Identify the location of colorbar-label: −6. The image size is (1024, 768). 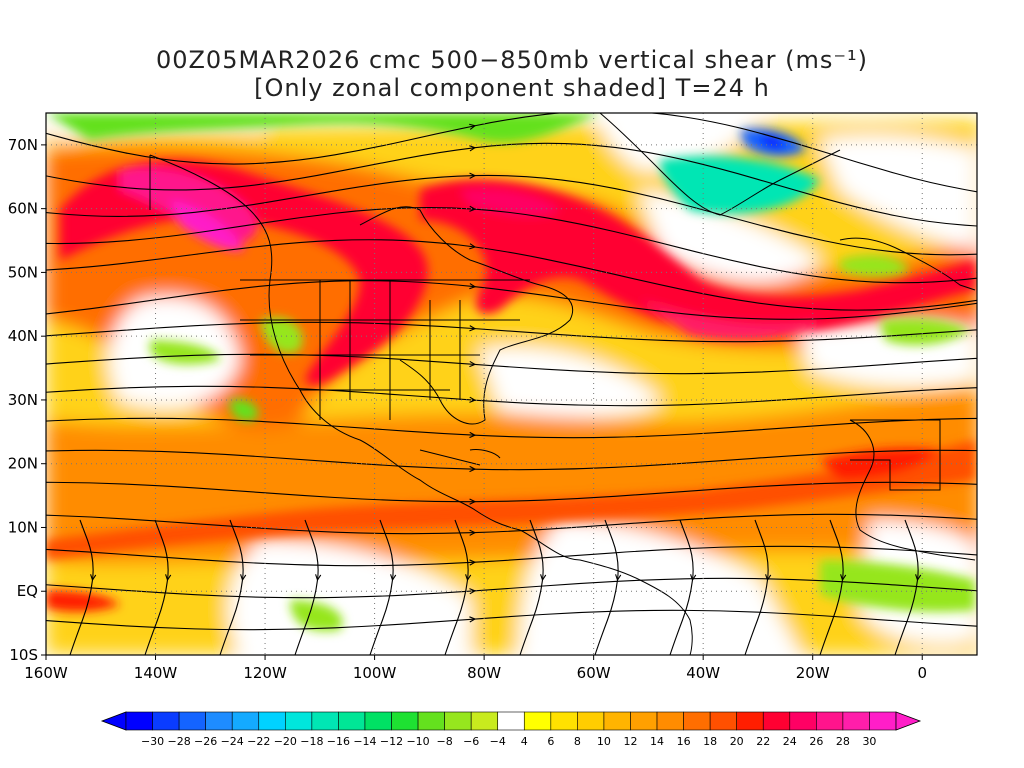
(471, 741).